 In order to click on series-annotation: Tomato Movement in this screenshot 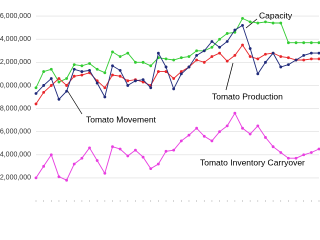, I will do `click(121, 119)`.